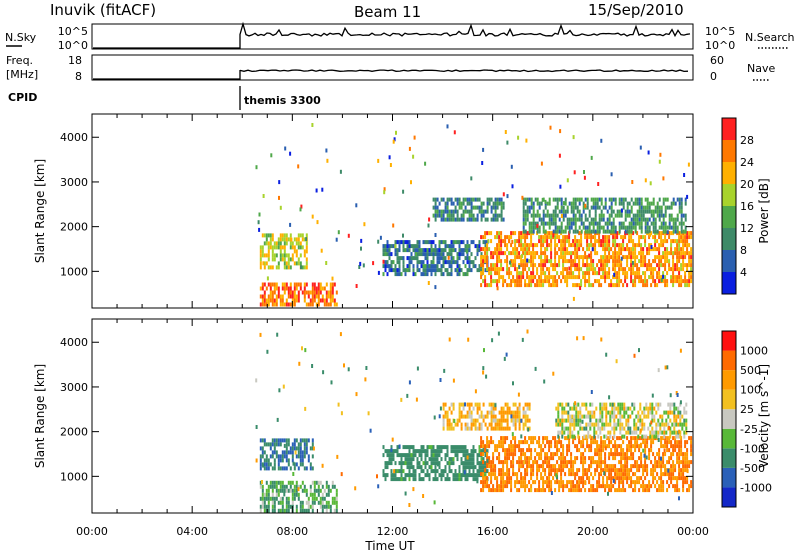  What do you see at coordinates (720, 31) in the screenshot?
I see `nsearch-tick-top: 10^5` at bounding box center [720, 31].